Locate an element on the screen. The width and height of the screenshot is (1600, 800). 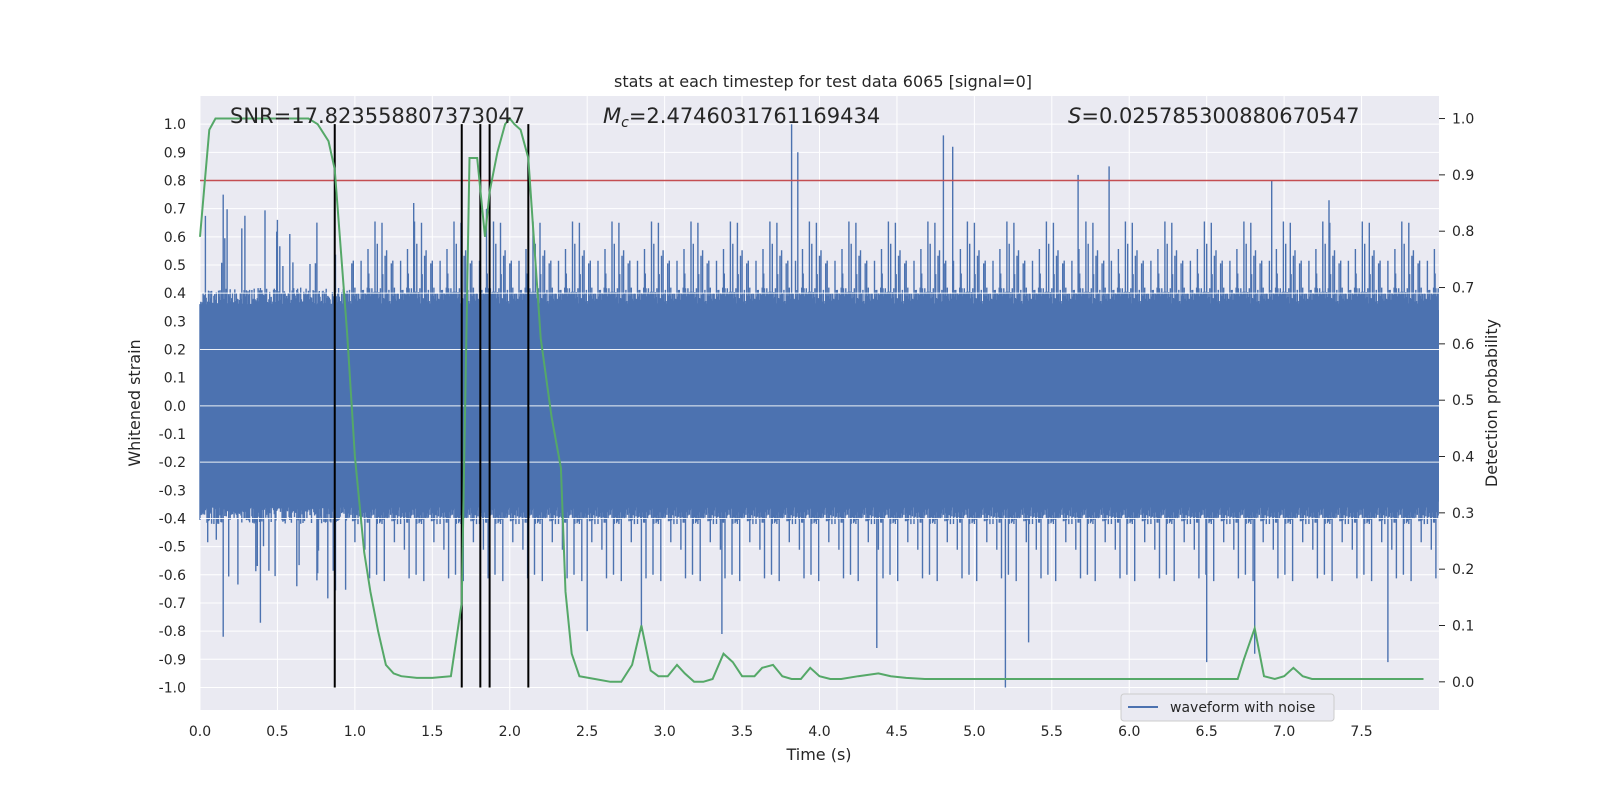
x-tick-label: 4.5 is located at coordinates (897, 732).